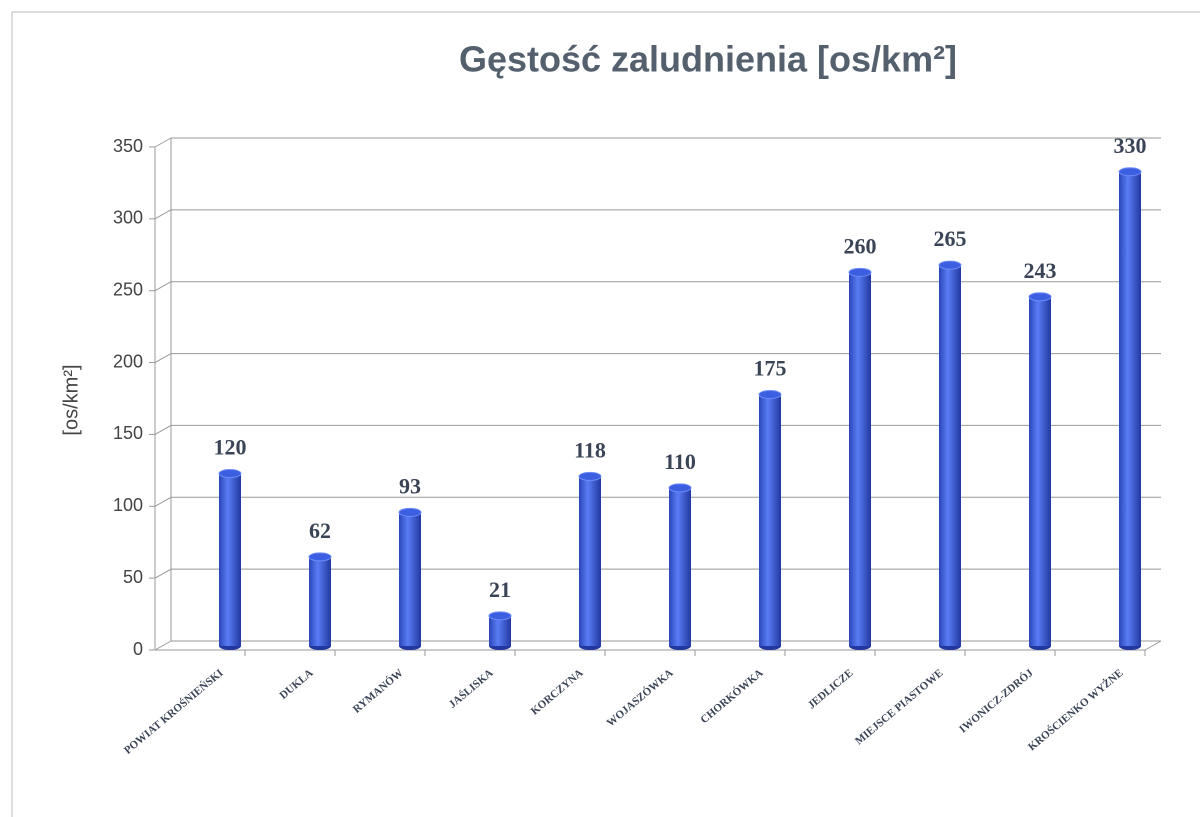 The image size is (1200, 817). I want to click on value-label: 110, so click(680, 461).